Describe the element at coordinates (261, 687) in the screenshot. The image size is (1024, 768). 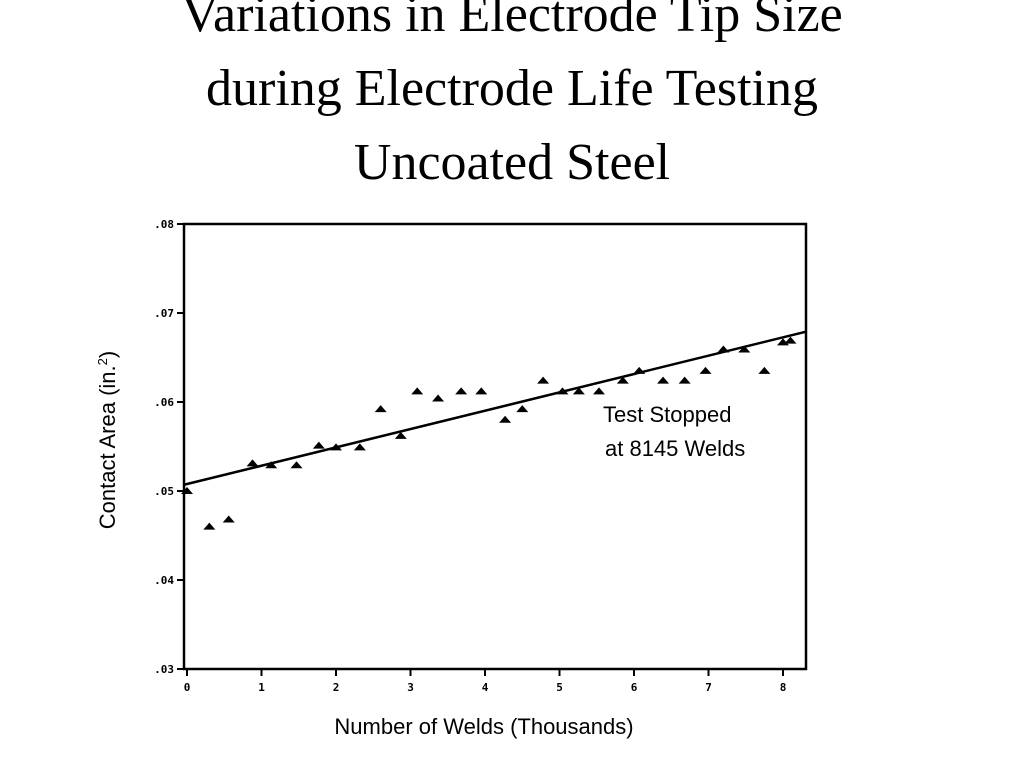
I see `x-tick-label: 1` at that location.